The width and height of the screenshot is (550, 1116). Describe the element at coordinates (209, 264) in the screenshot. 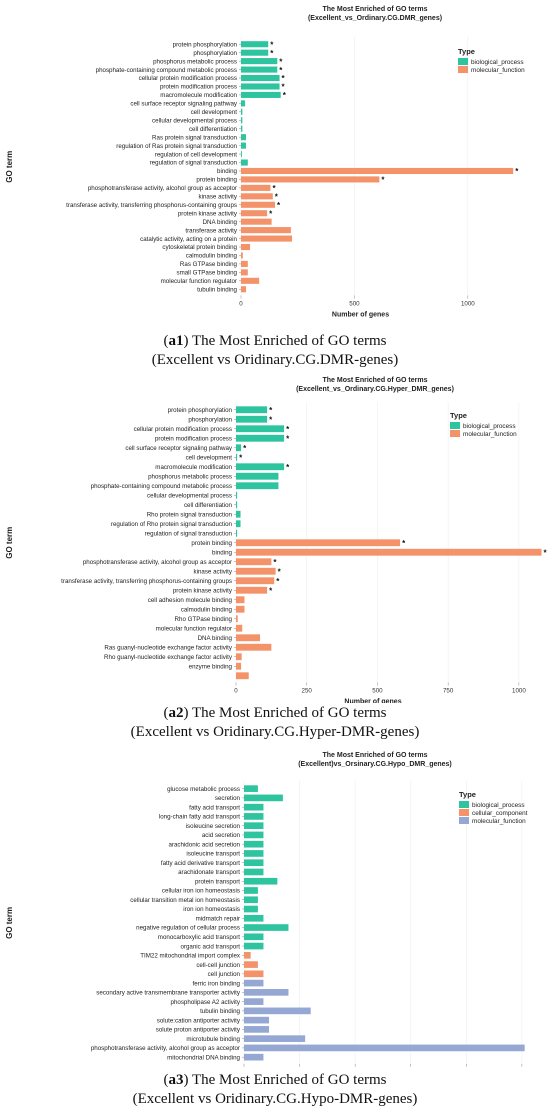

I see `category-label: Ras GTPase binding` at that location.